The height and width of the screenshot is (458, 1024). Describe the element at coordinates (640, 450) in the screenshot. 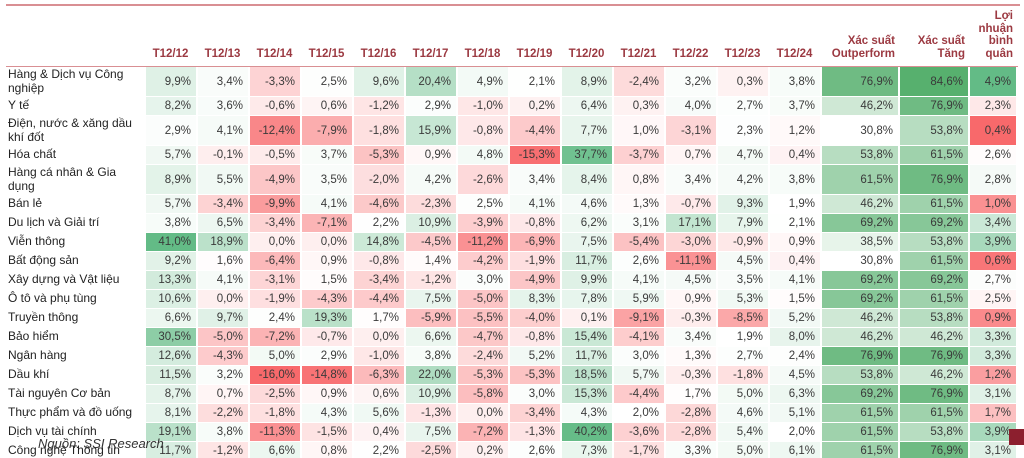

I see `year-value-cell: -1,7%` at that location.